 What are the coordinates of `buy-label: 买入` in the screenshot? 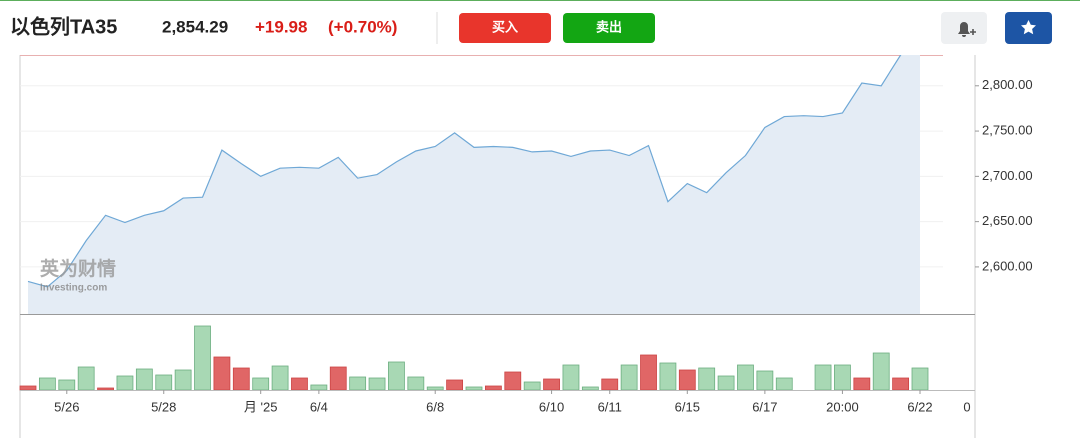 It's located at (505, 26).